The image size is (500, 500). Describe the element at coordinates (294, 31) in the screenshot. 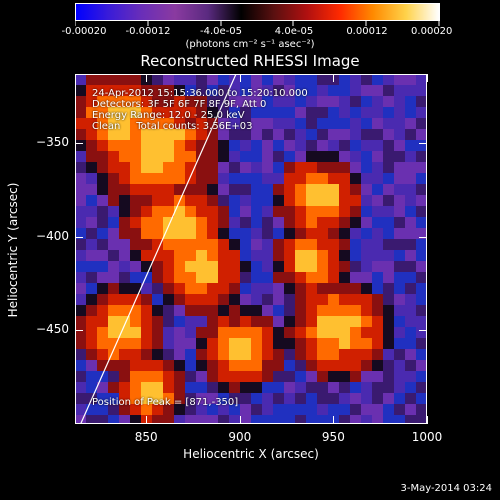

I see `colorbar-tick-label: 4.0e-05` at that location.